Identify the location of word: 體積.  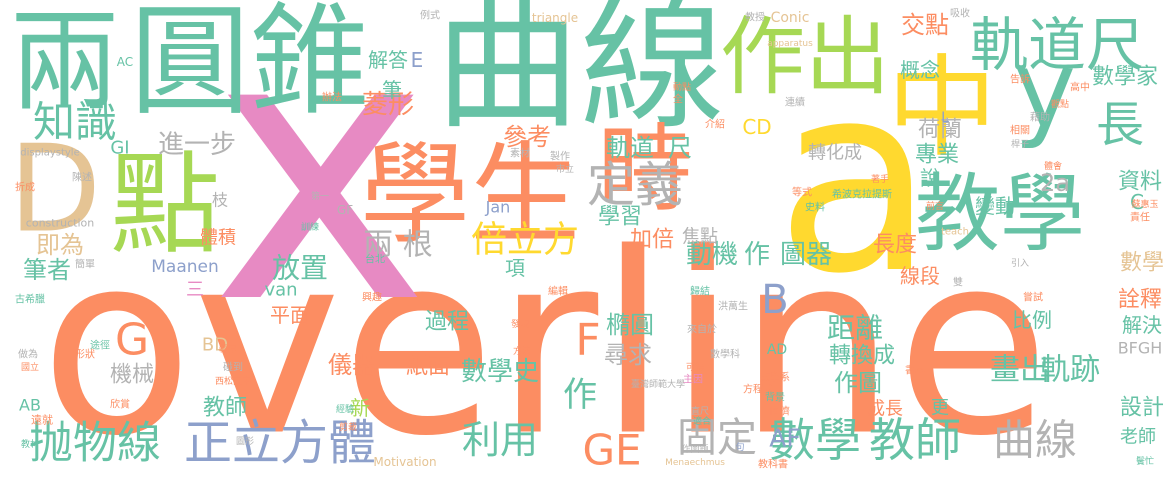
(218, 238).